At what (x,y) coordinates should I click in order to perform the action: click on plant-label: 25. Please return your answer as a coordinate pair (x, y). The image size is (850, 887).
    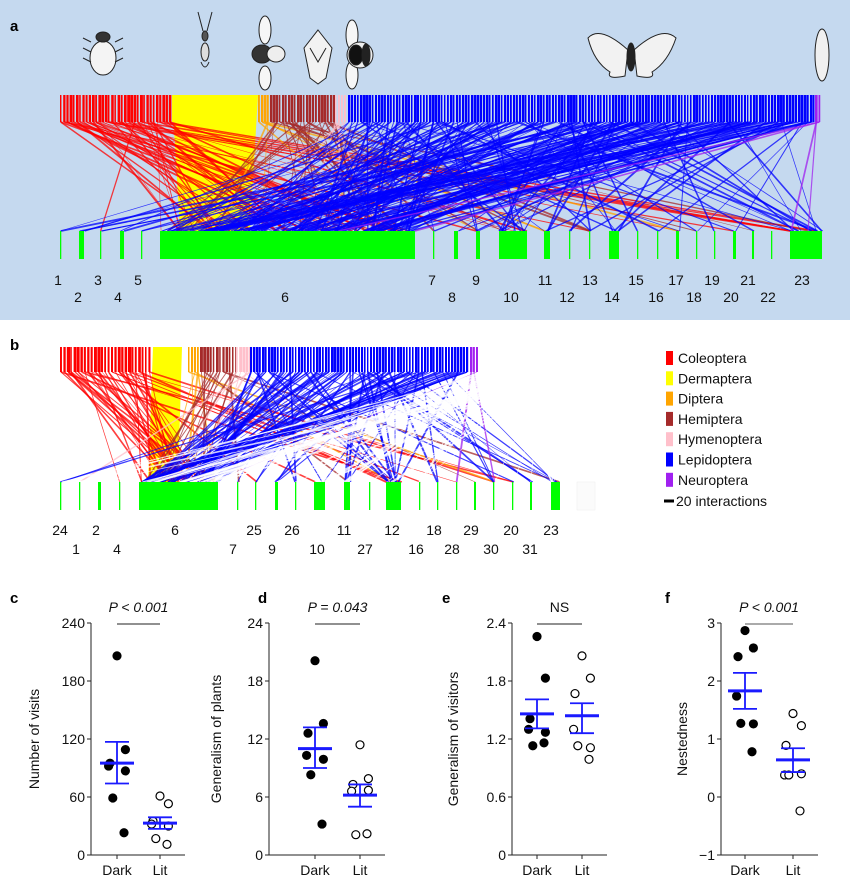
    Looking at the image, I should click on (254, 530).